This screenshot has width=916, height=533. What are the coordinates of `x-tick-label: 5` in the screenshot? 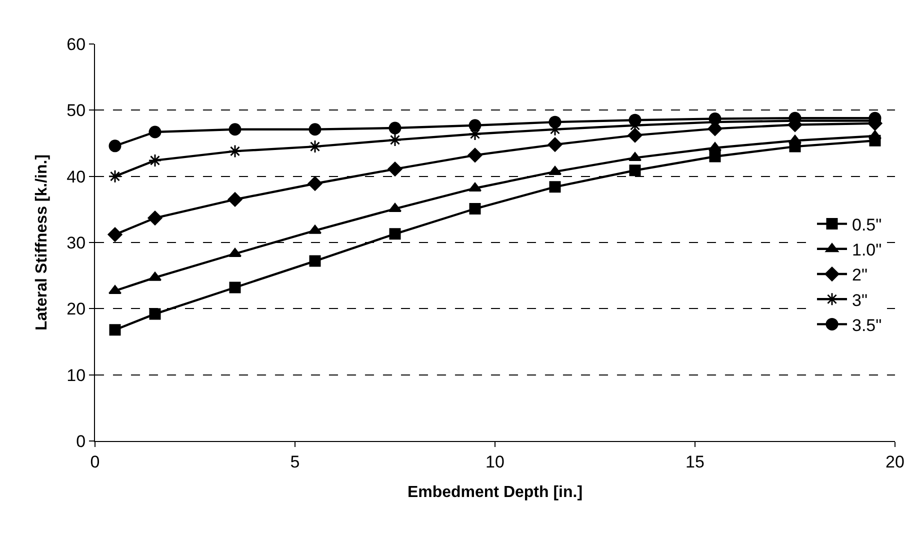 It's located at (295, 462).